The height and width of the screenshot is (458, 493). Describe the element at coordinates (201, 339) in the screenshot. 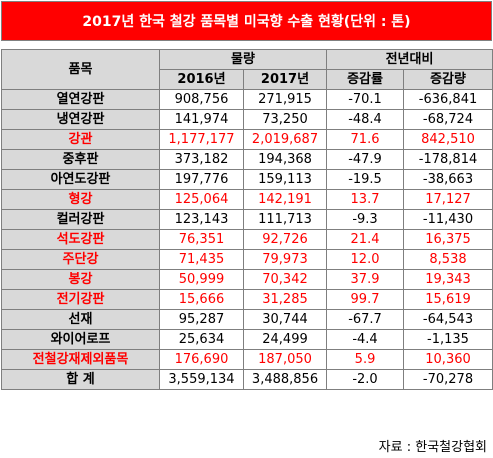

I see `row-cell-v2016: 25,634` at that location.